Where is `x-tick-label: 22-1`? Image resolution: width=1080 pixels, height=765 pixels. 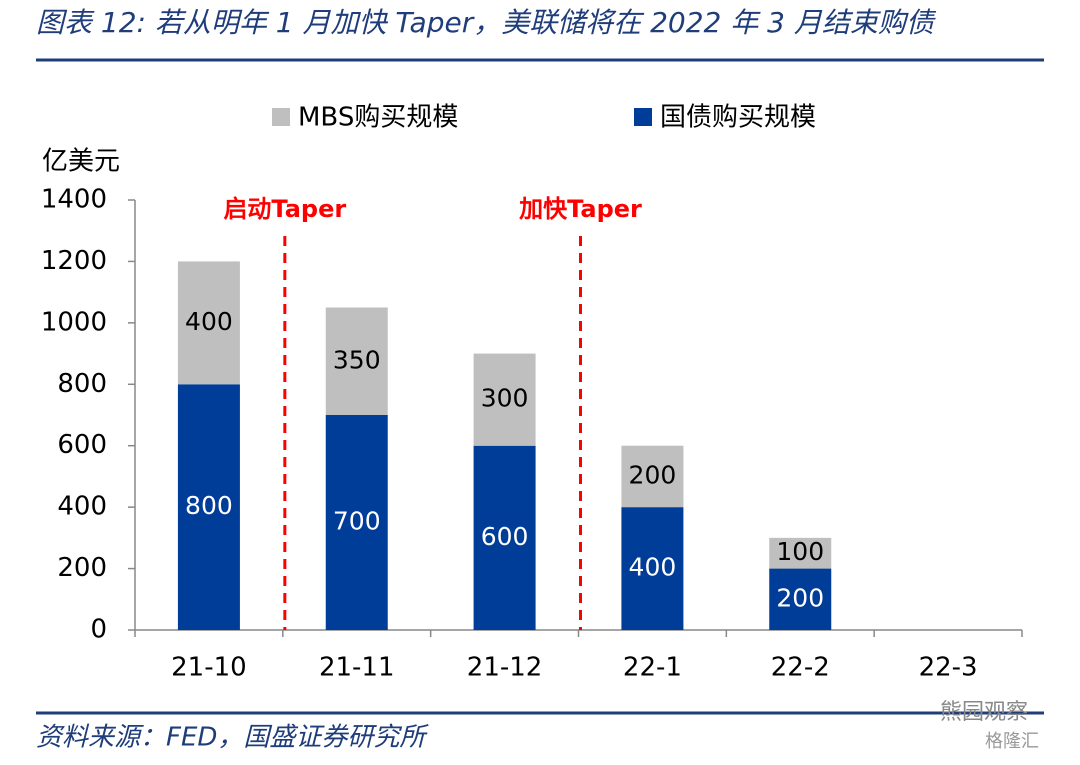 x-tick-label: 22-1 is located at coordinates (652, 668).